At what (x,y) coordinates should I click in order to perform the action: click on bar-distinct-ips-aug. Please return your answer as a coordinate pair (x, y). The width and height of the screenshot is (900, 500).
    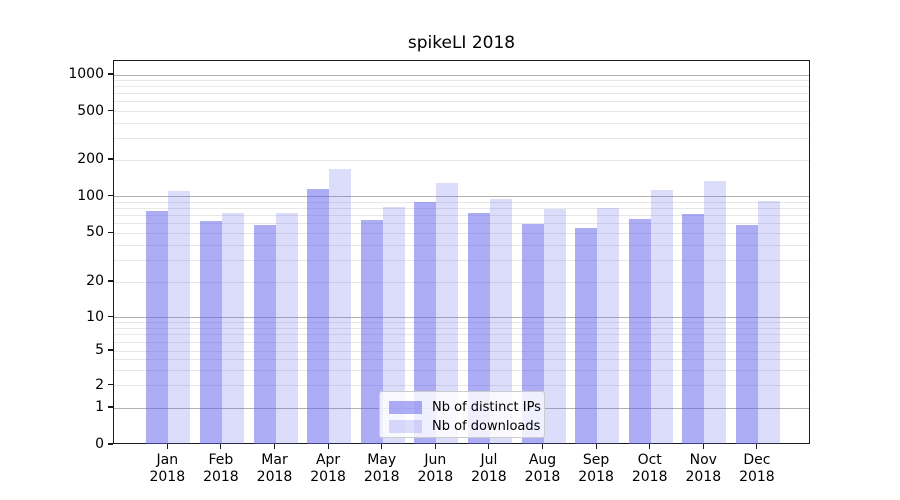
    Looking at the image, I should click on (532, 333).